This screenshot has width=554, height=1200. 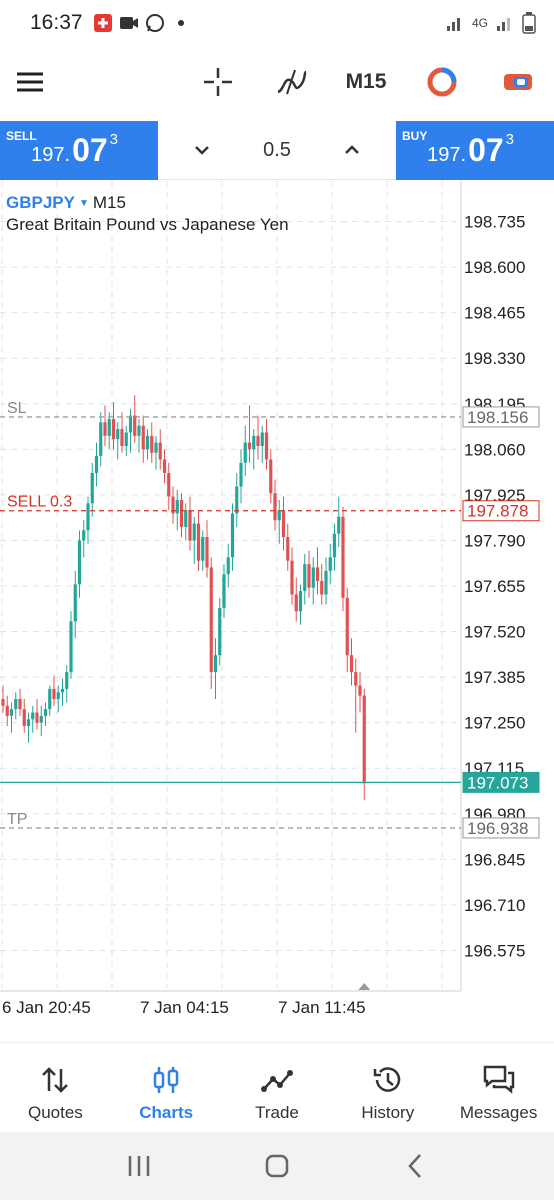 I want to click on x-tick-label: 6 Jan 20:45, so click(x=46, y=1007).